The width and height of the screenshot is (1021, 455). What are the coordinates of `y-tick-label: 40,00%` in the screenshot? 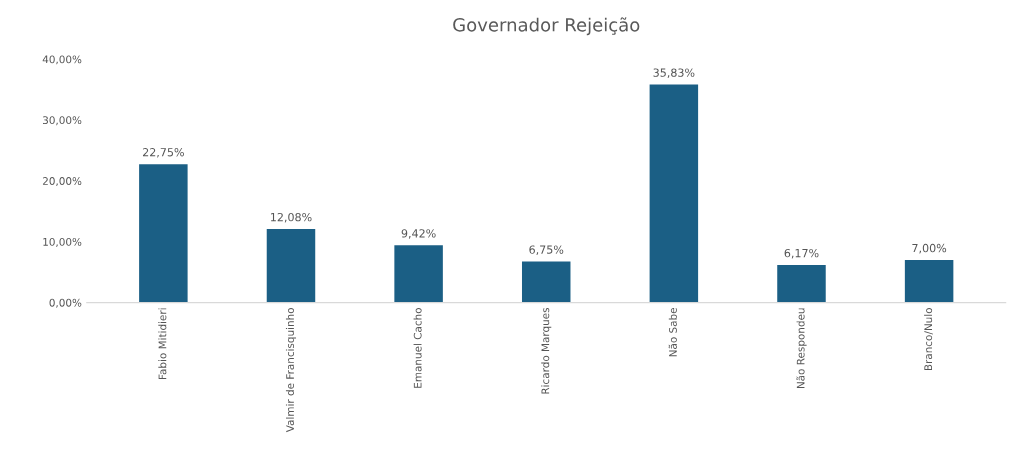 It's located at (62, 60).